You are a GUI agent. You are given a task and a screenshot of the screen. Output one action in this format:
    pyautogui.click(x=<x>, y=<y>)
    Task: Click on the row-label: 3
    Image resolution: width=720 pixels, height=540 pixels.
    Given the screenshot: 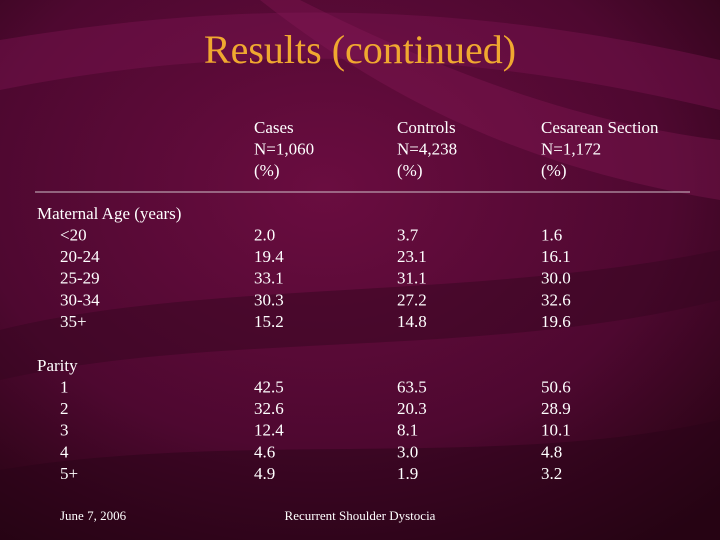 What is the action you would take?
    pyautogui.click(x=64, y=430)
    